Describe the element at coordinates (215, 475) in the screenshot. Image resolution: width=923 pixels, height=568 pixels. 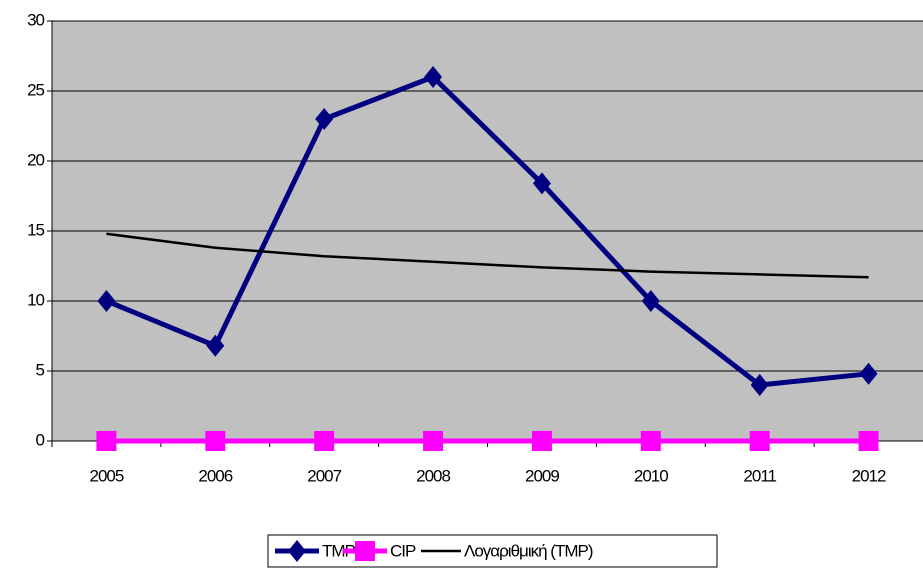
I see `x-tick-label: 2006` at that location.